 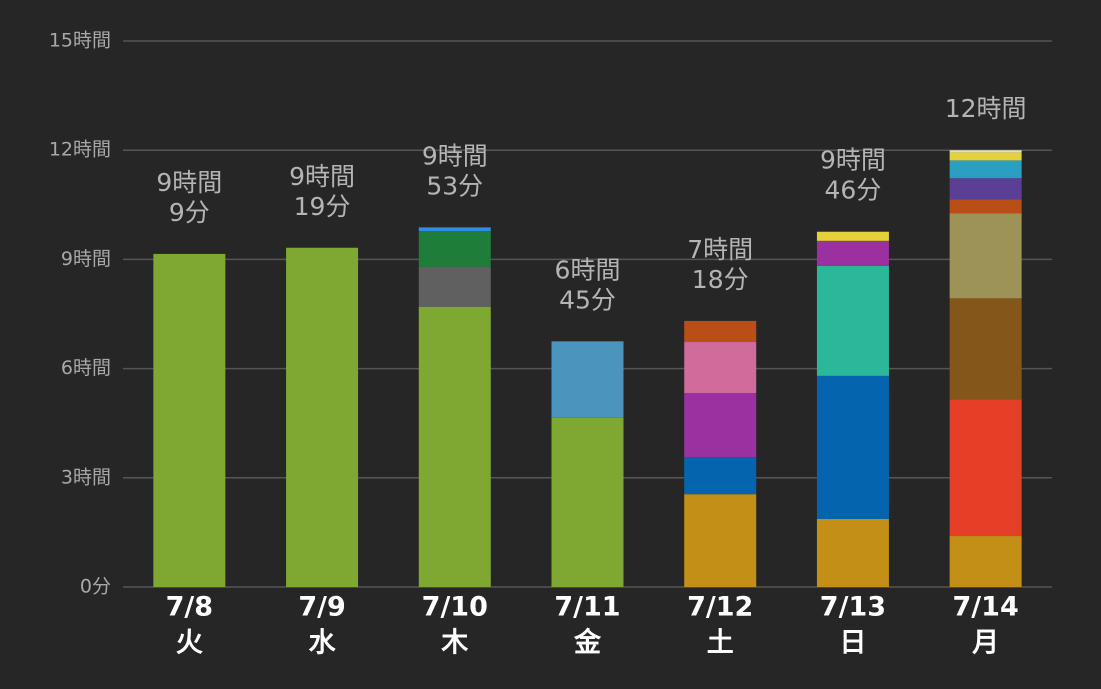 What do you see at coordinates (986, 108) in the screenshot?
I see `total-label: 12時間` at bounding box center [986, 108].